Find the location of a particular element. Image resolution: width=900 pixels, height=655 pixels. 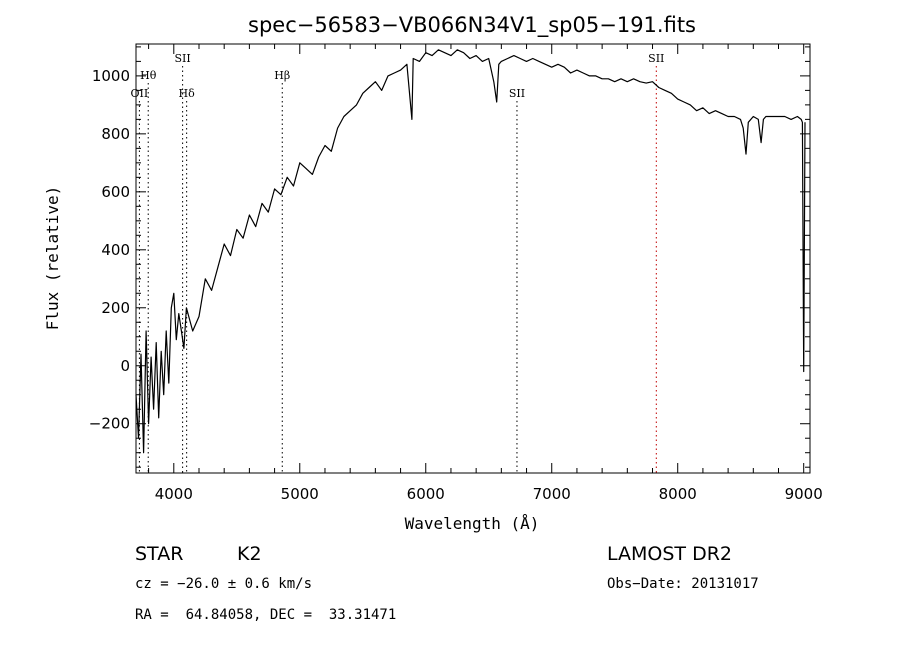

spectral-line-label: OII is located at coordinates (140, 93).